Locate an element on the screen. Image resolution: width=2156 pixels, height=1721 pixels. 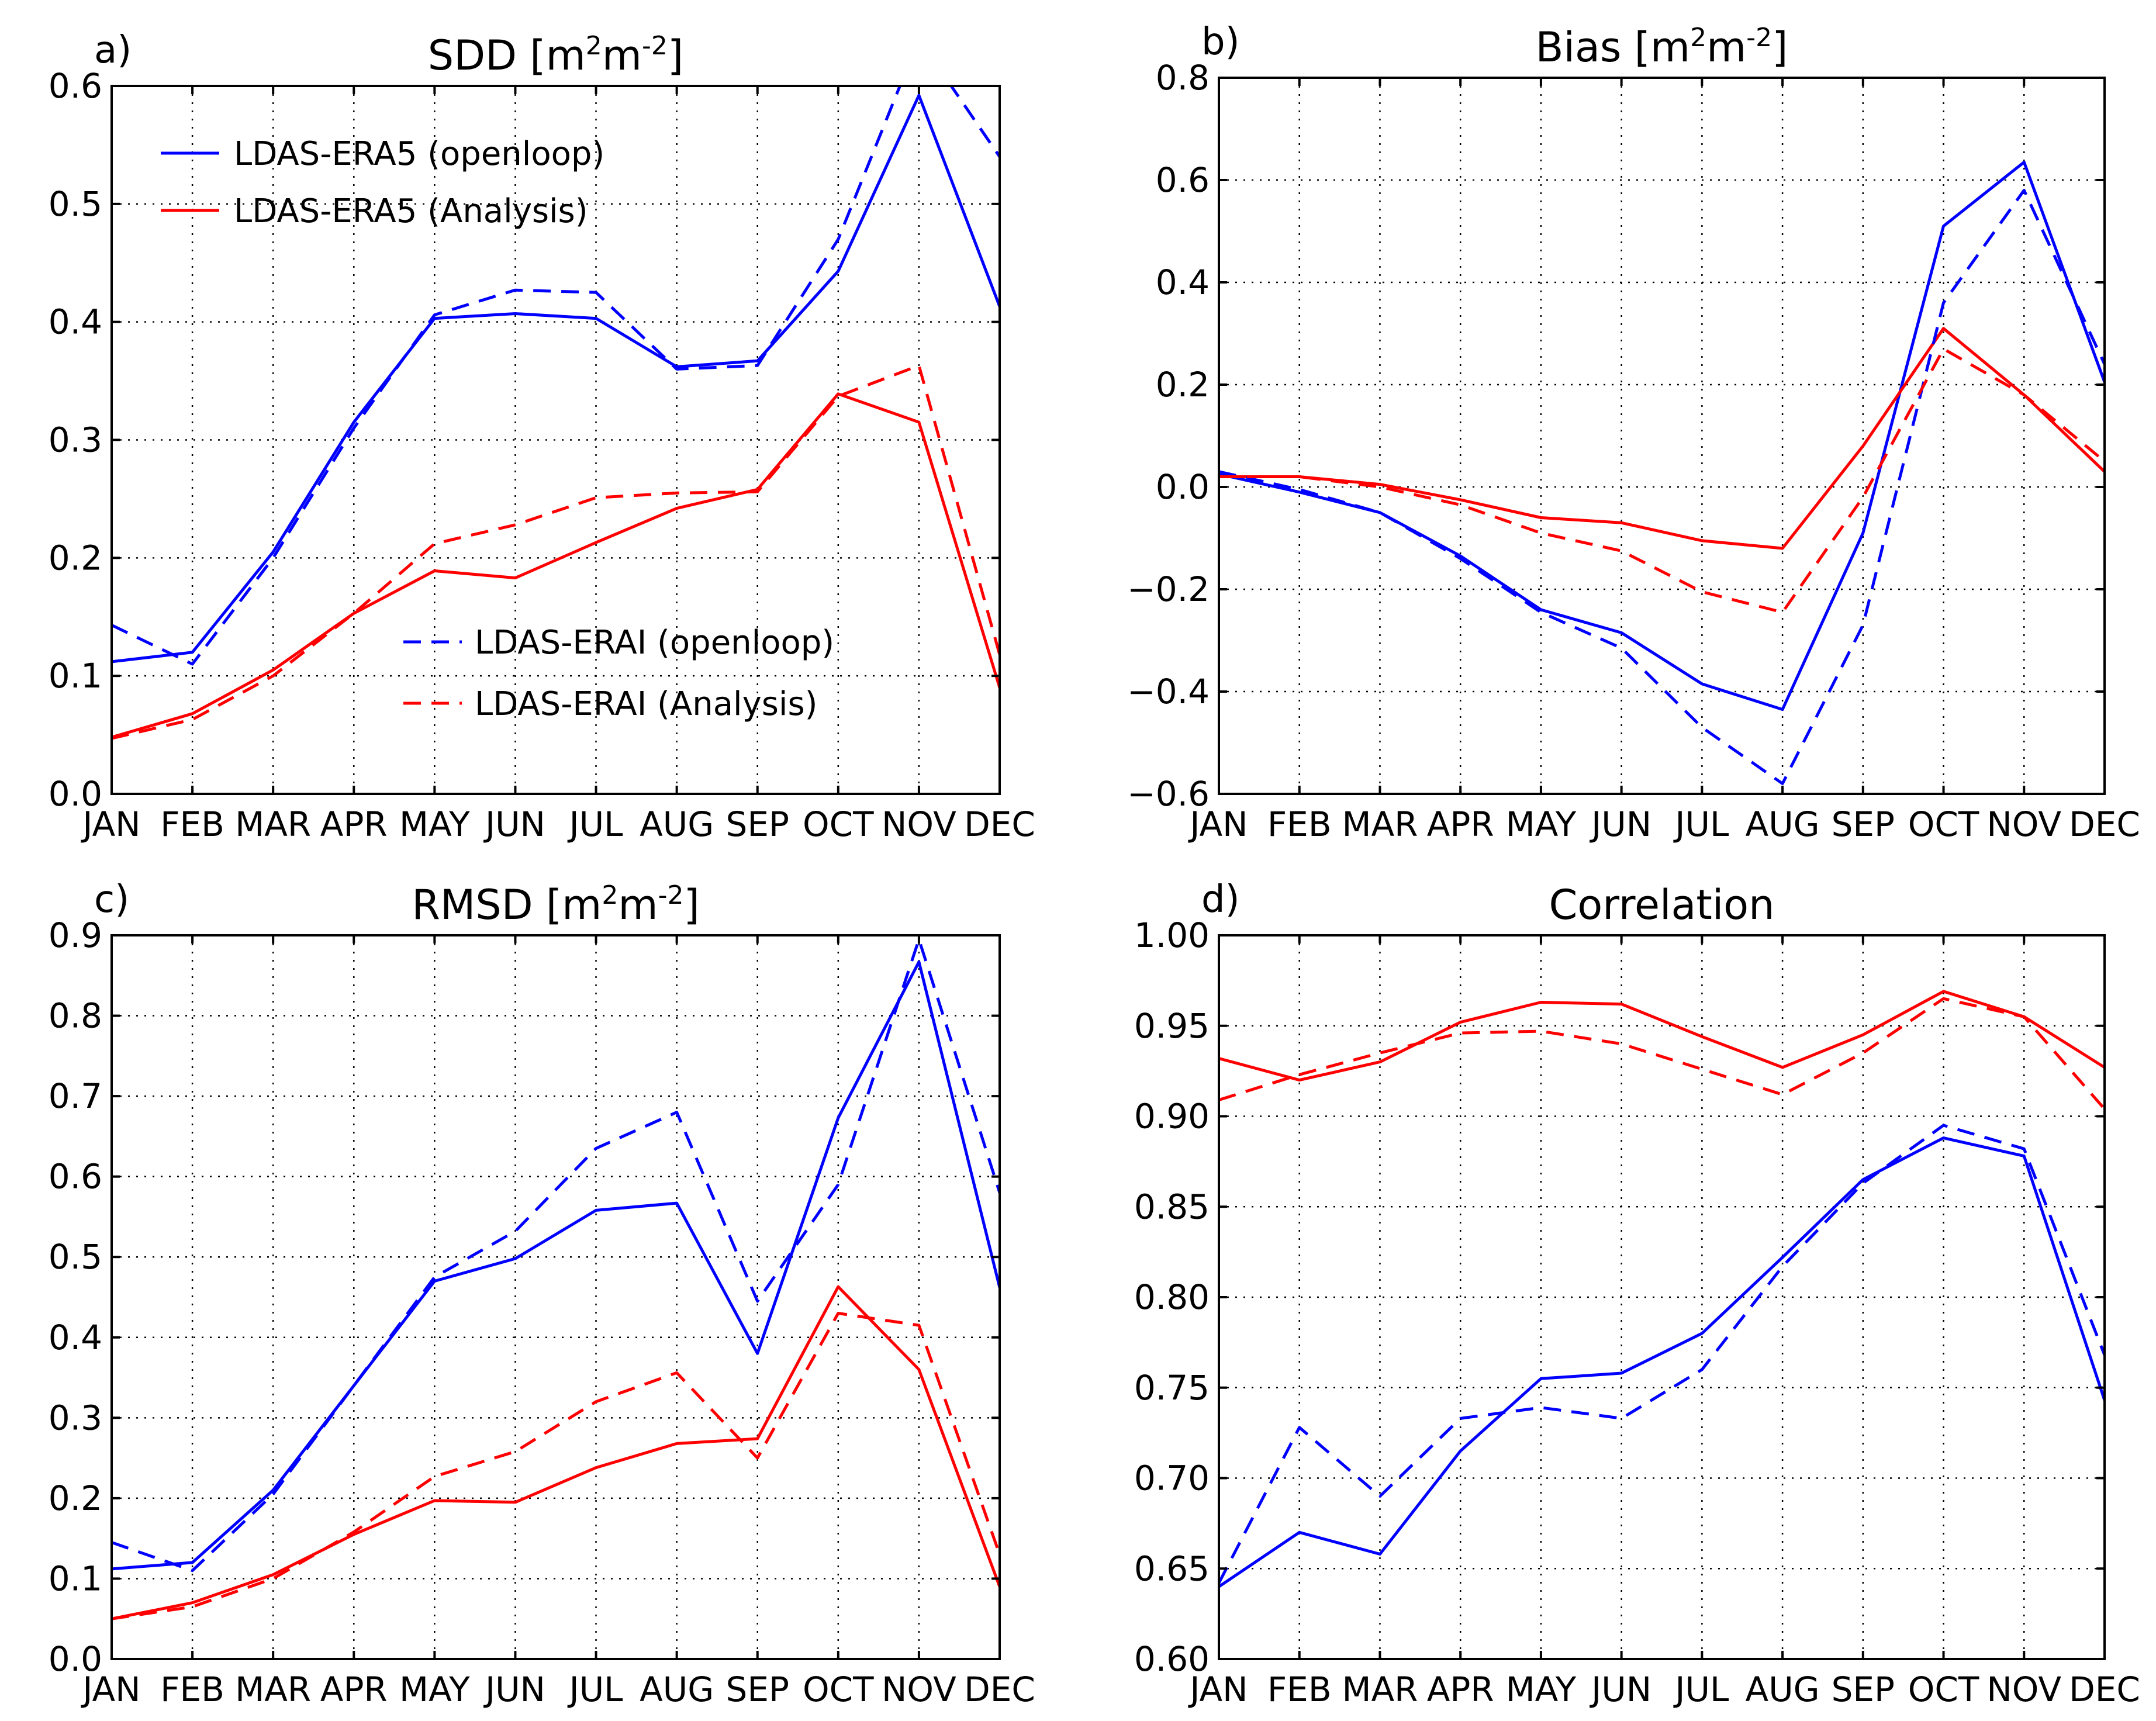
ytick-label: 0.7 is located at coordinates (75, 1096).